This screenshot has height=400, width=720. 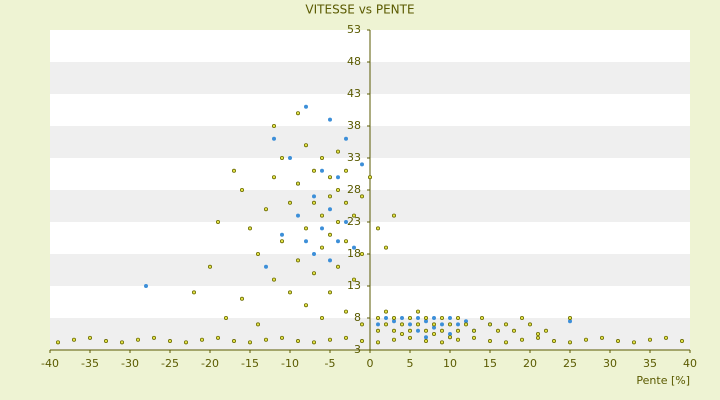 What do you see at coordinates (663, 380) in the screenshot?
I see `x-axis-label: Pente [%]` at bounding box center [663, 380].